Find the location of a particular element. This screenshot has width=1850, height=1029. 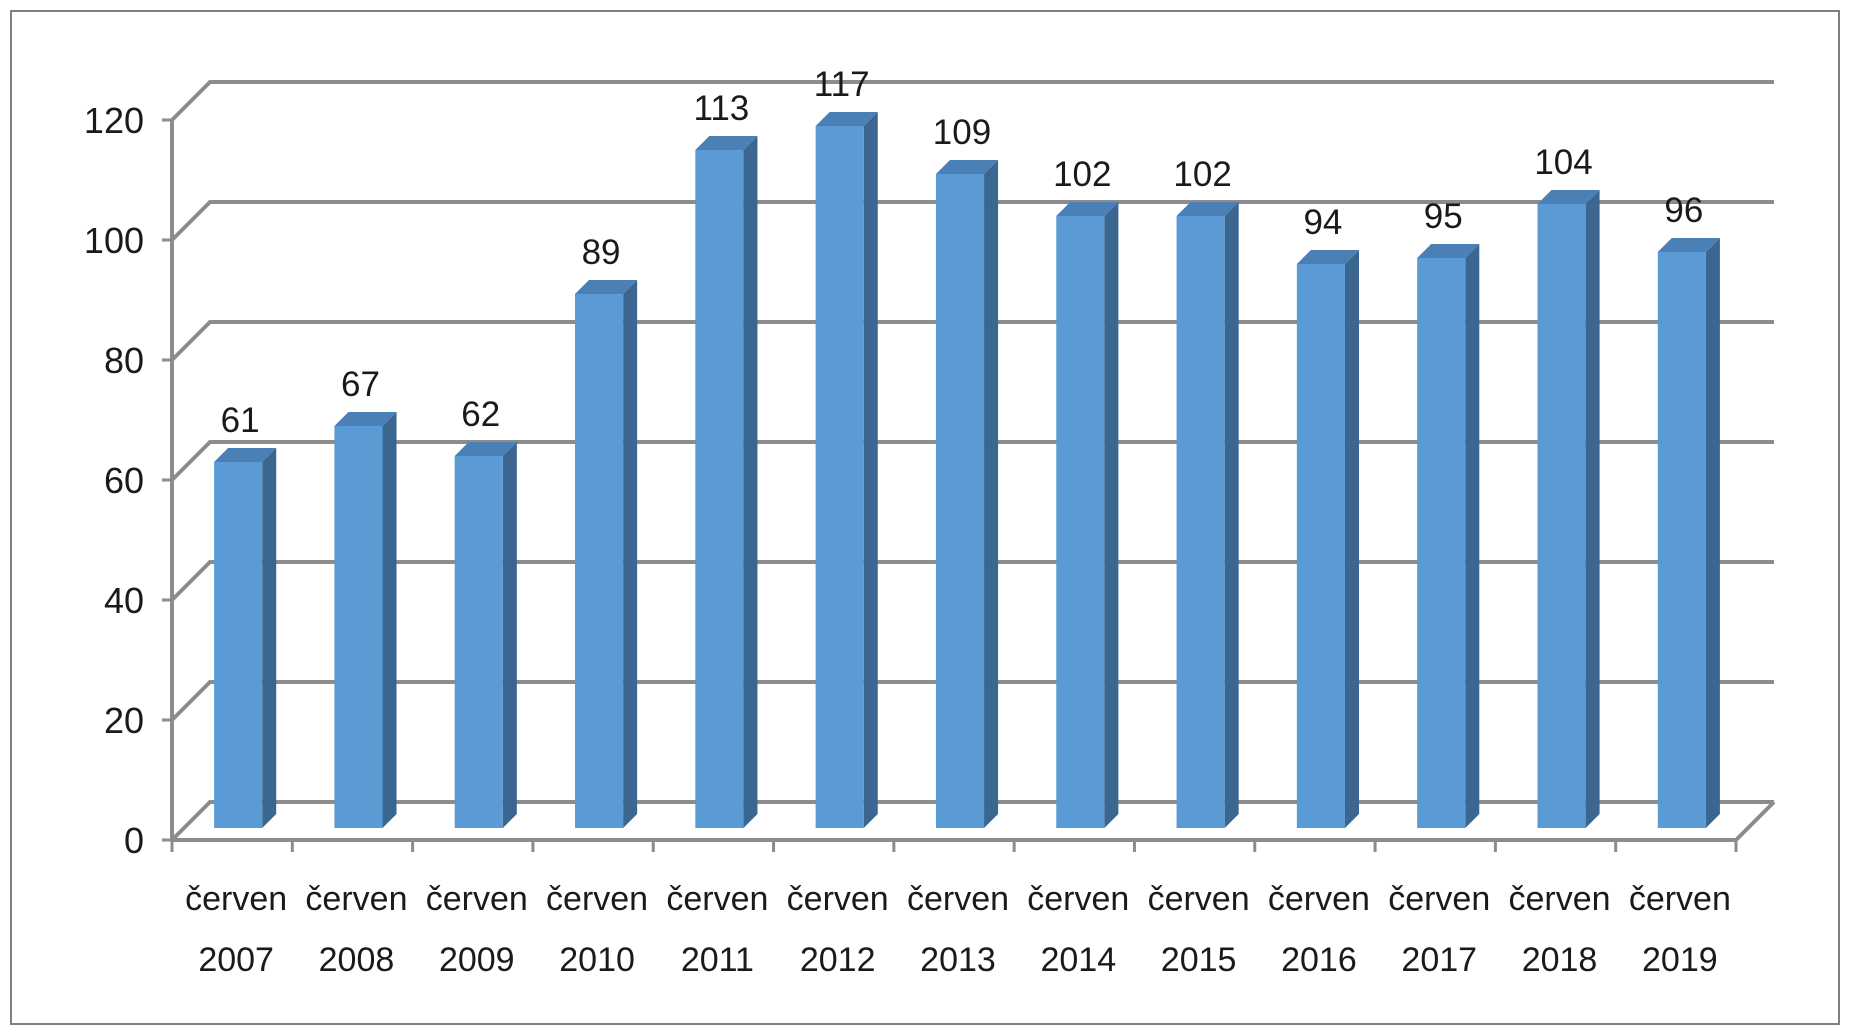

x-tick-label: 2015 is located at coordinates (1199, 960).